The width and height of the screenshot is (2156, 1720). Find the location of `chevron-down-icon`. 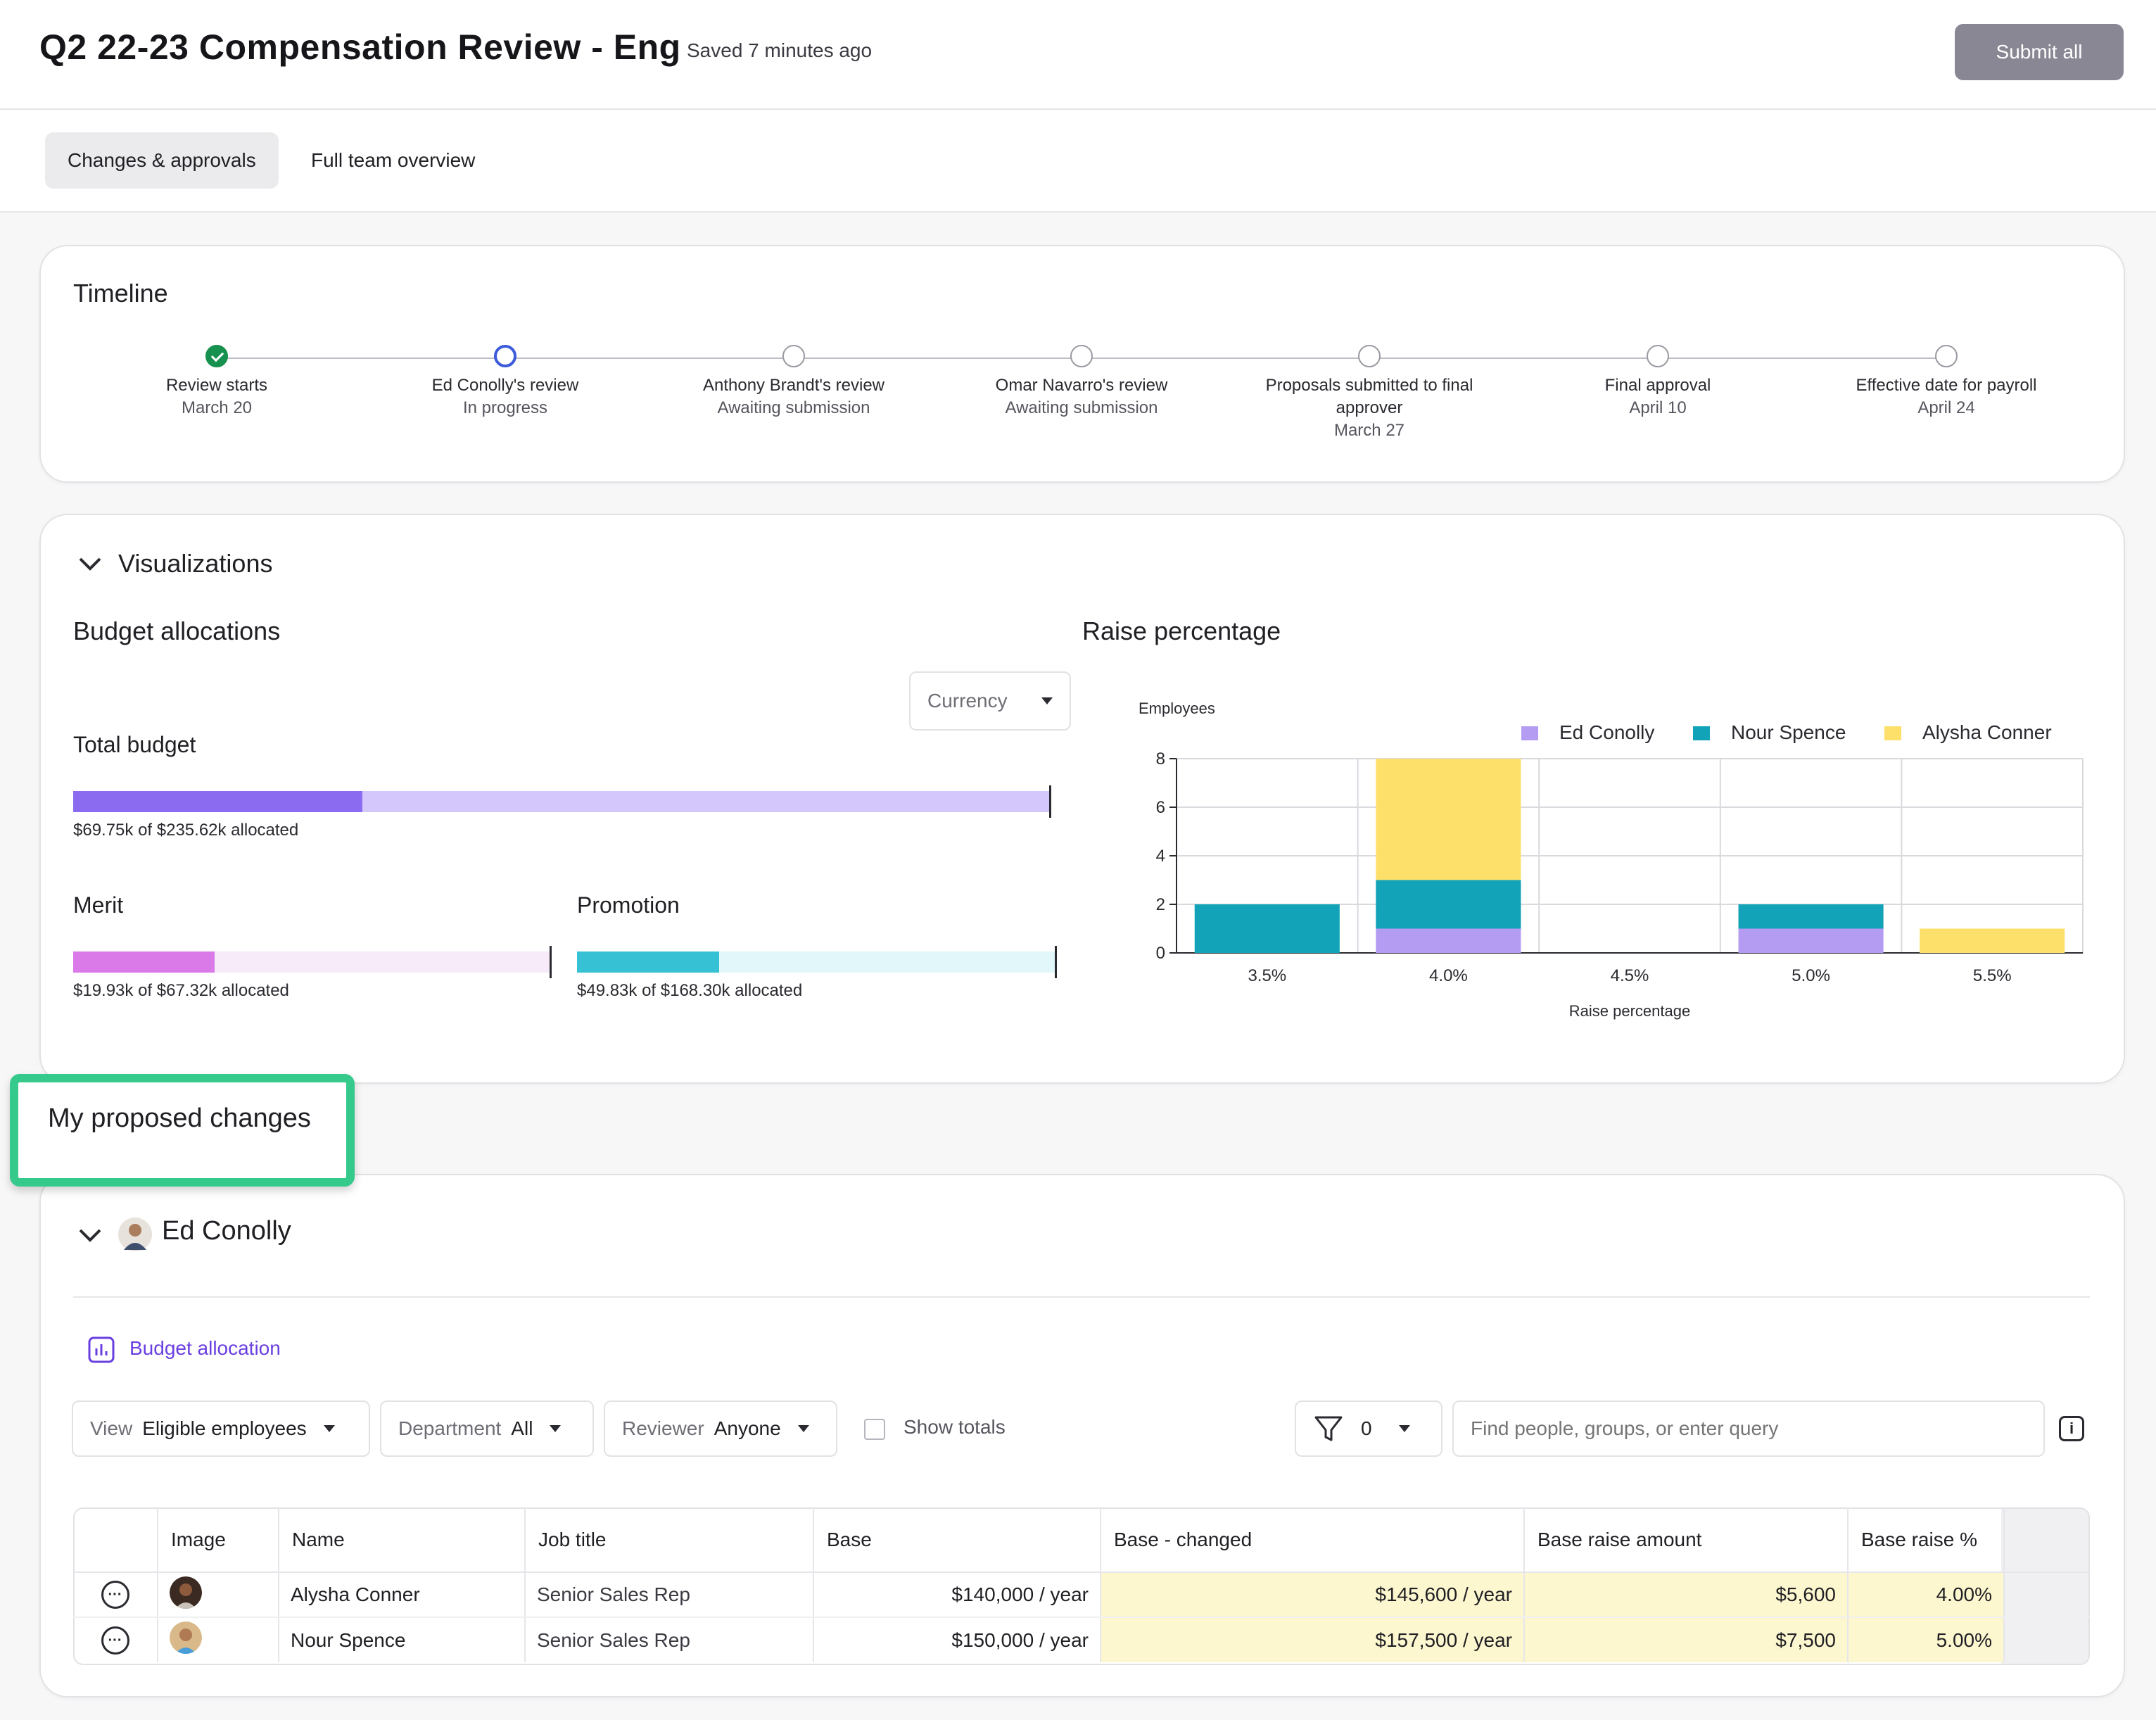

chevron-down-icon is located at coordinates (90, 565).